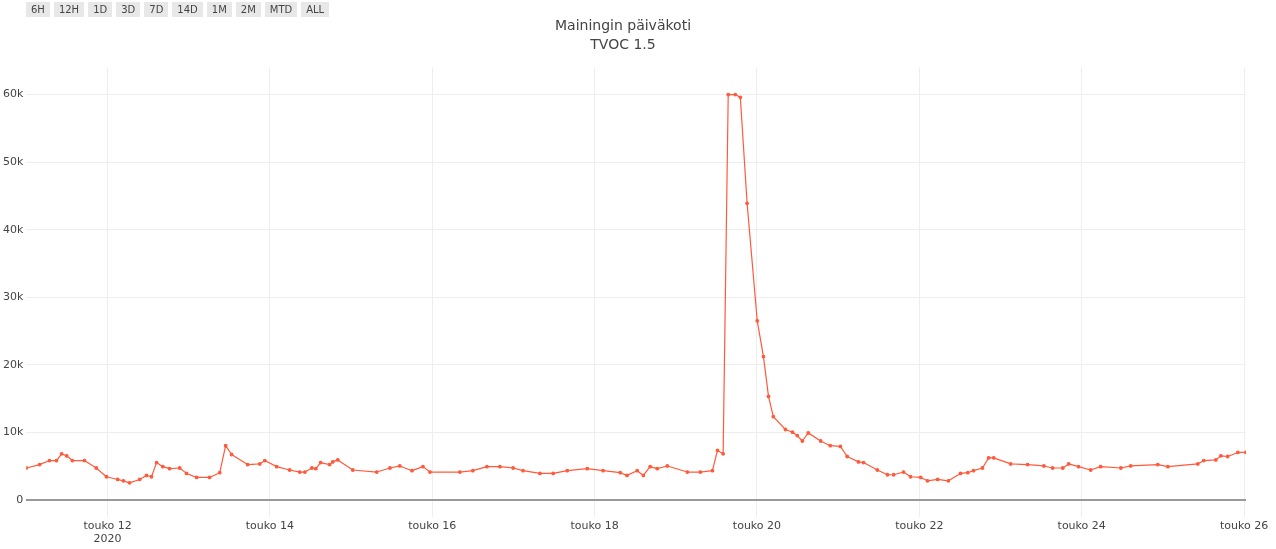 The image size is (1276, 549). What do you see at coordinates (622, 43) in the screenshot?
I see `chart-subtitle: TVOC 1.5` at bounding box center [622, 43].